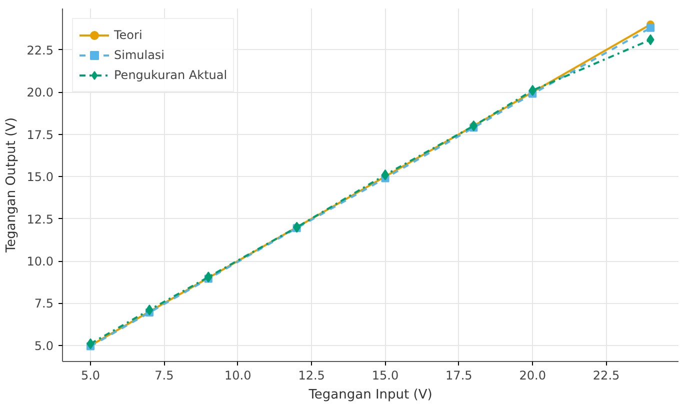 The width and height of the screenshot is (697, 409). I want to click on y-tick-label: 20.0, so click(40, 93).